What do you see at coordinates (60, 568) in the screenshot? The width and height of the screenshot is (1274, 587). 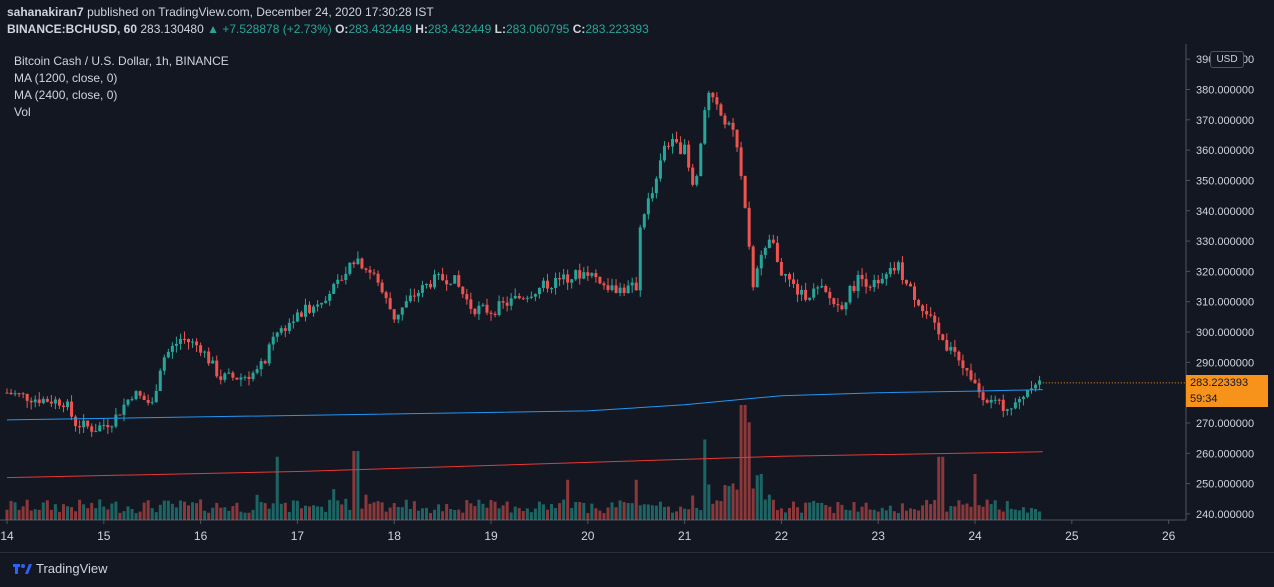 I see `tradingview-logo: TradingView` at bounding box center [60, 568].